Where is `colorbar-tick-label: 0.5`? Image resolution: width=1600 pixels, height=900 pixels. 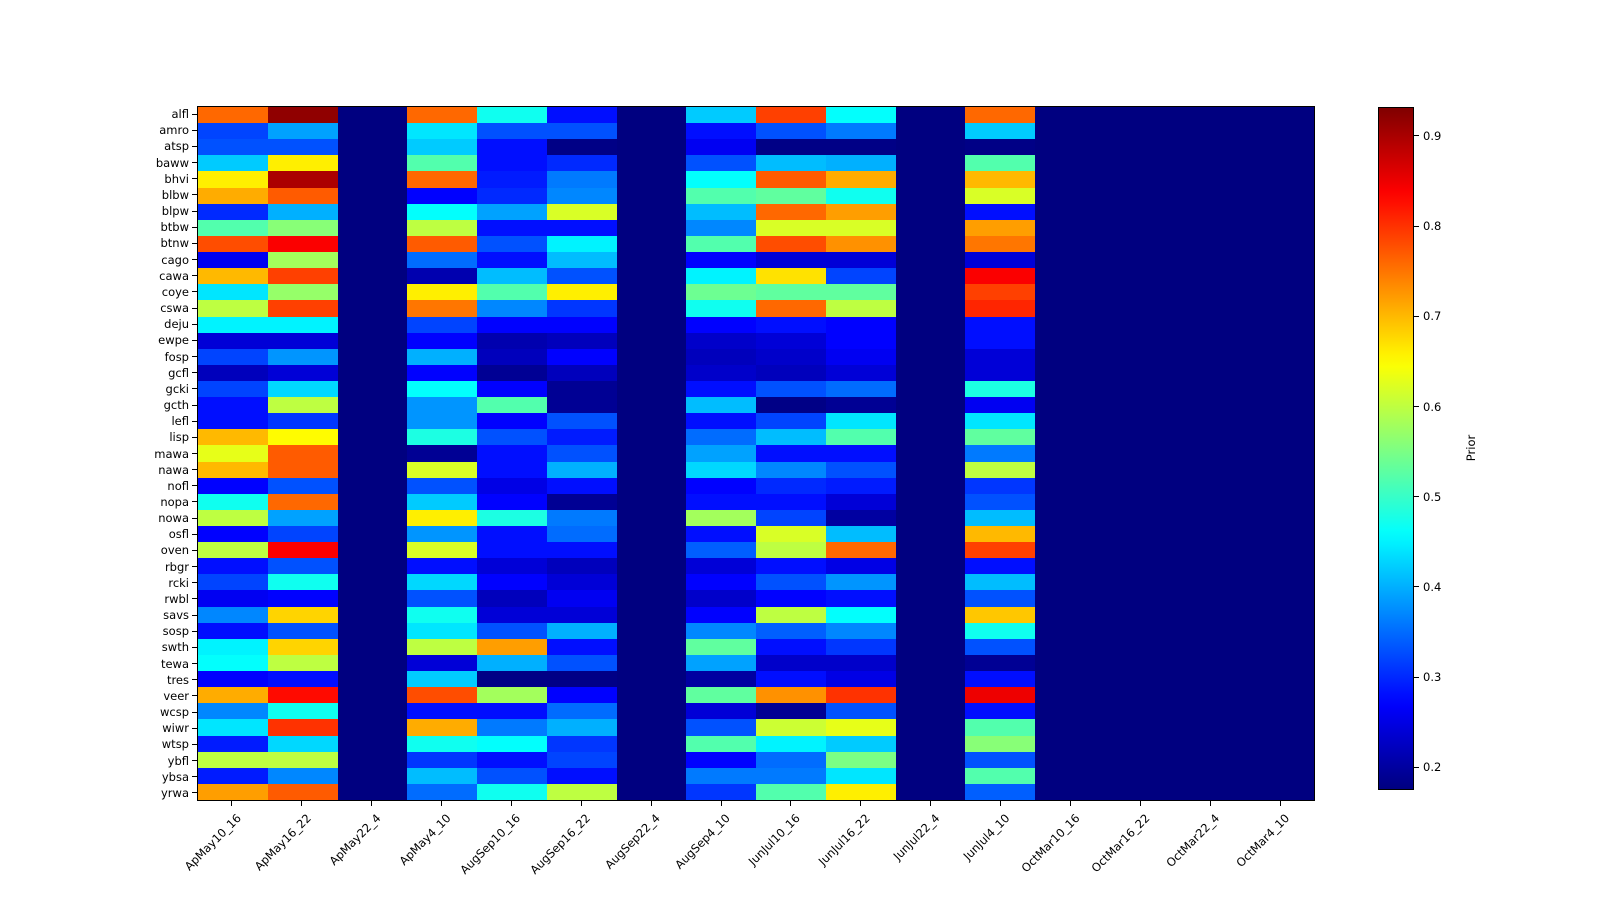
colorbar-tick-label: 0.5 is located at coordinates (1432, 496).